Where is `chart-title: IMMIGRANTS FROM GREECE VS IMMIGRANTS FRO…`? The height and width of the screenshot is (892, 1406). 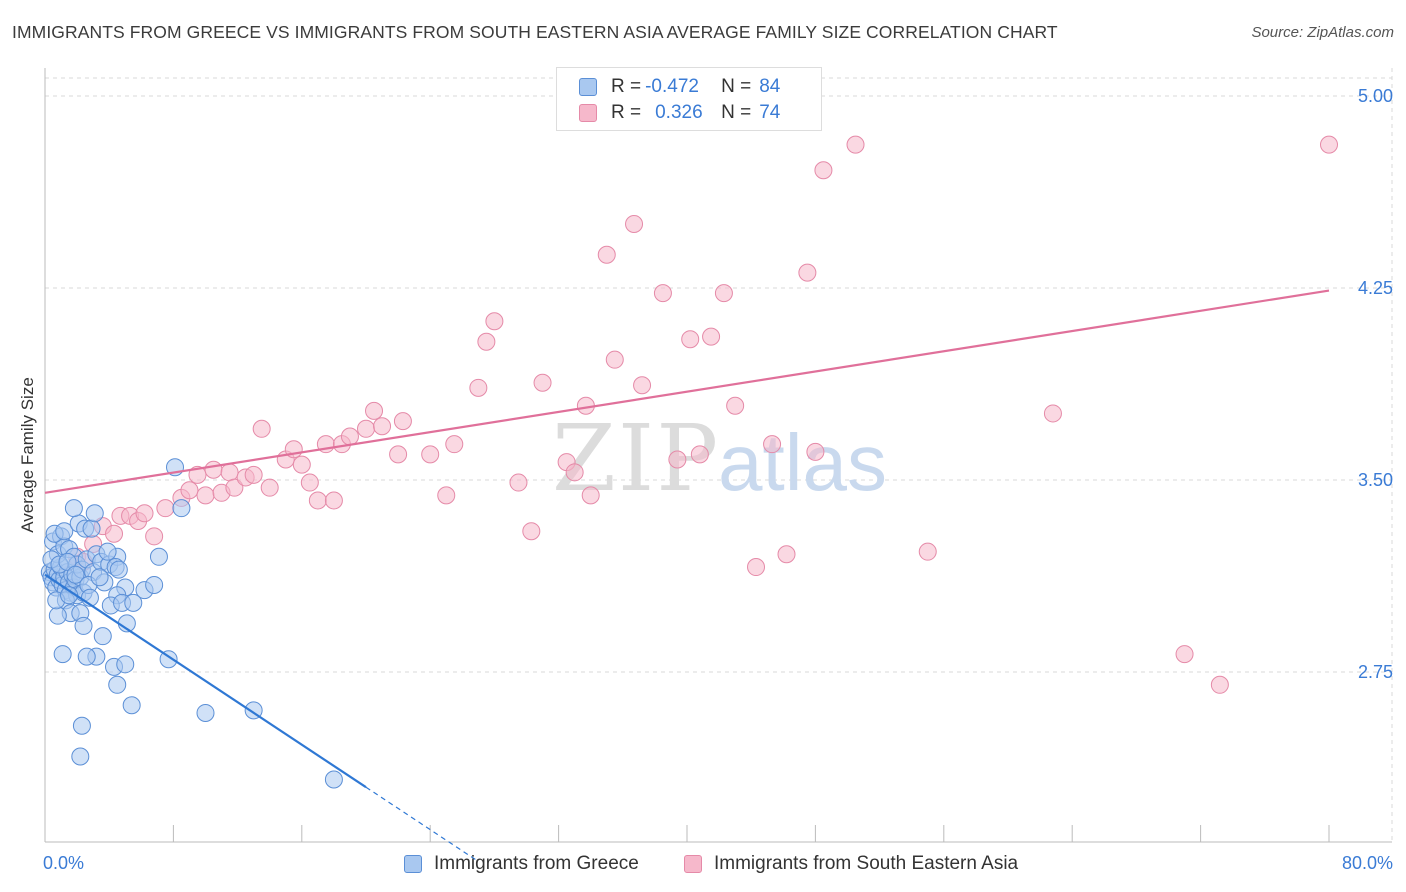
chart-title: IMMIGRANTS FROM GREECE VS IMMIGRANTS FRO… is located at coordinates (535, 32).